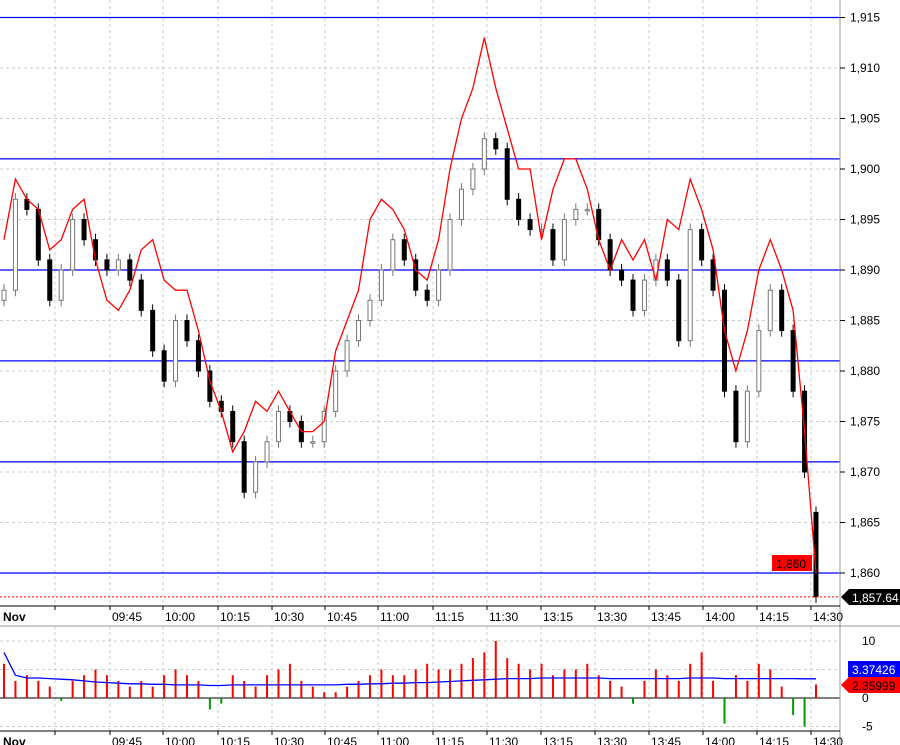 This screenshot has height=745, width=900. I want to click on time-label: 11:15, so click(449, 617).